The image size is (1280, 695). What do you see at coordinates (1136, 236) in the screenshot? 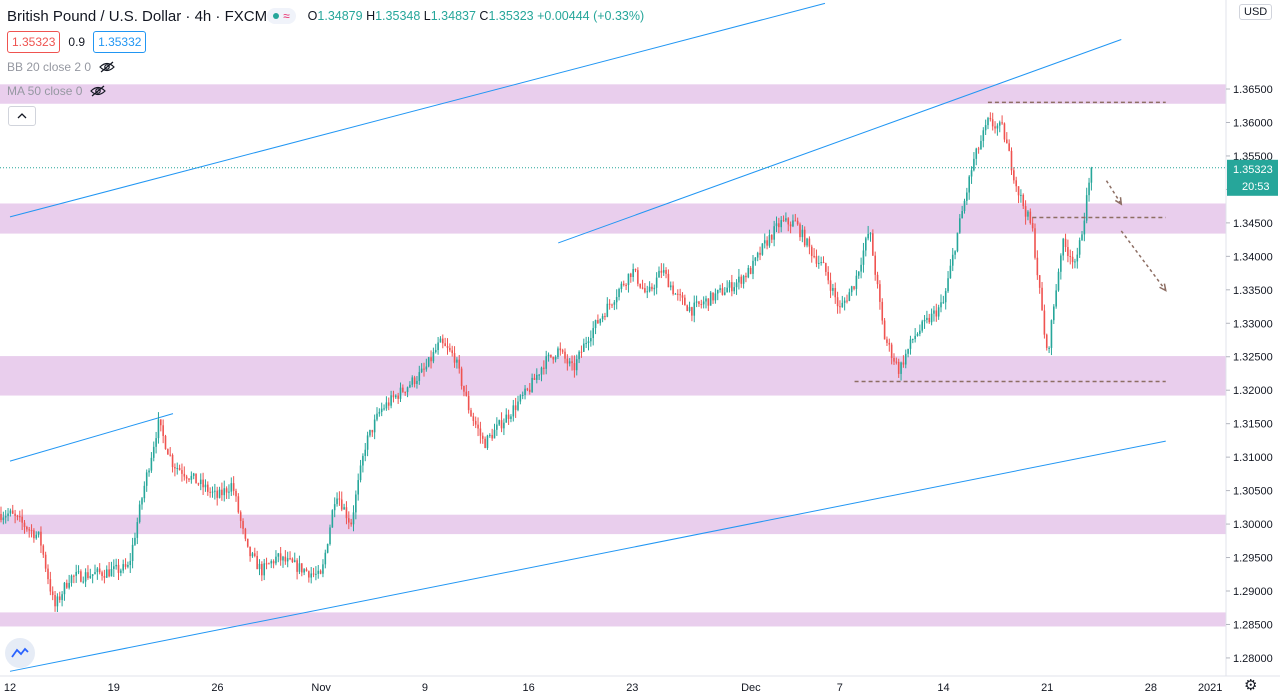
I see `projection-arrows` at bounding box center [1136, 236].